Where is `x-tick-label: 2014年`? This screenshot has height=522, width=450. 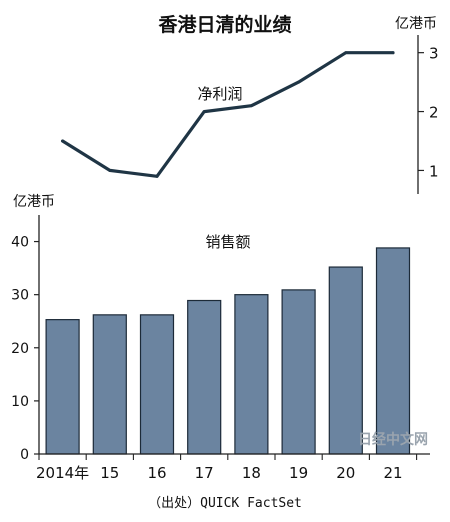
x-tick-label: 2014年 is located at coordinates (62, 473).